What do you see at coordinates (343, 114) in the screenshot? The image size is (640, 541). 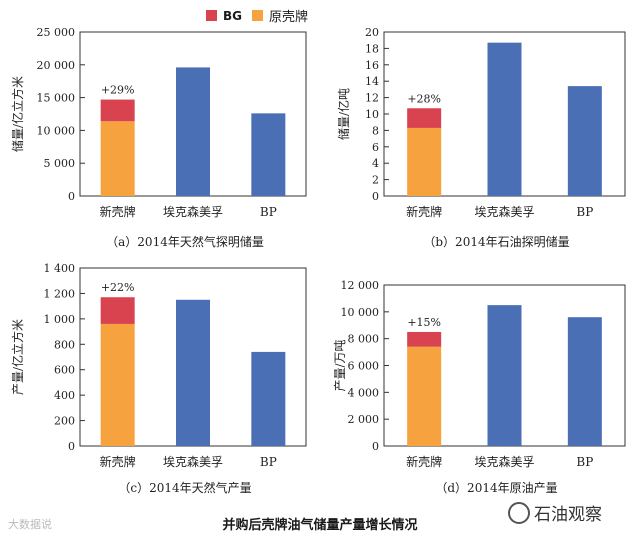 I see `y-axis-label: 储量/亿吨` at bounding box center [343, 114].